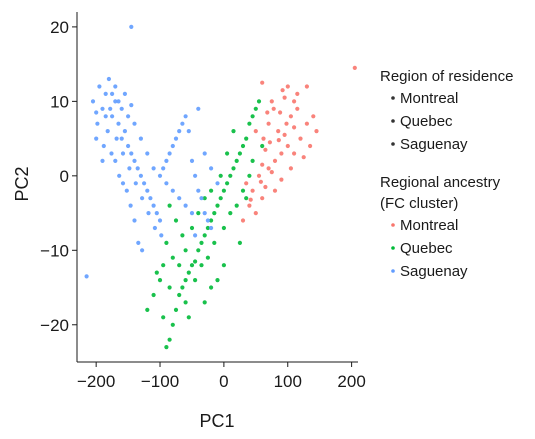  What do you see at coordinates (426, 248) in the screenshot?
I see `legend-entry-label: Quebec` at bounding box center [426, 248].